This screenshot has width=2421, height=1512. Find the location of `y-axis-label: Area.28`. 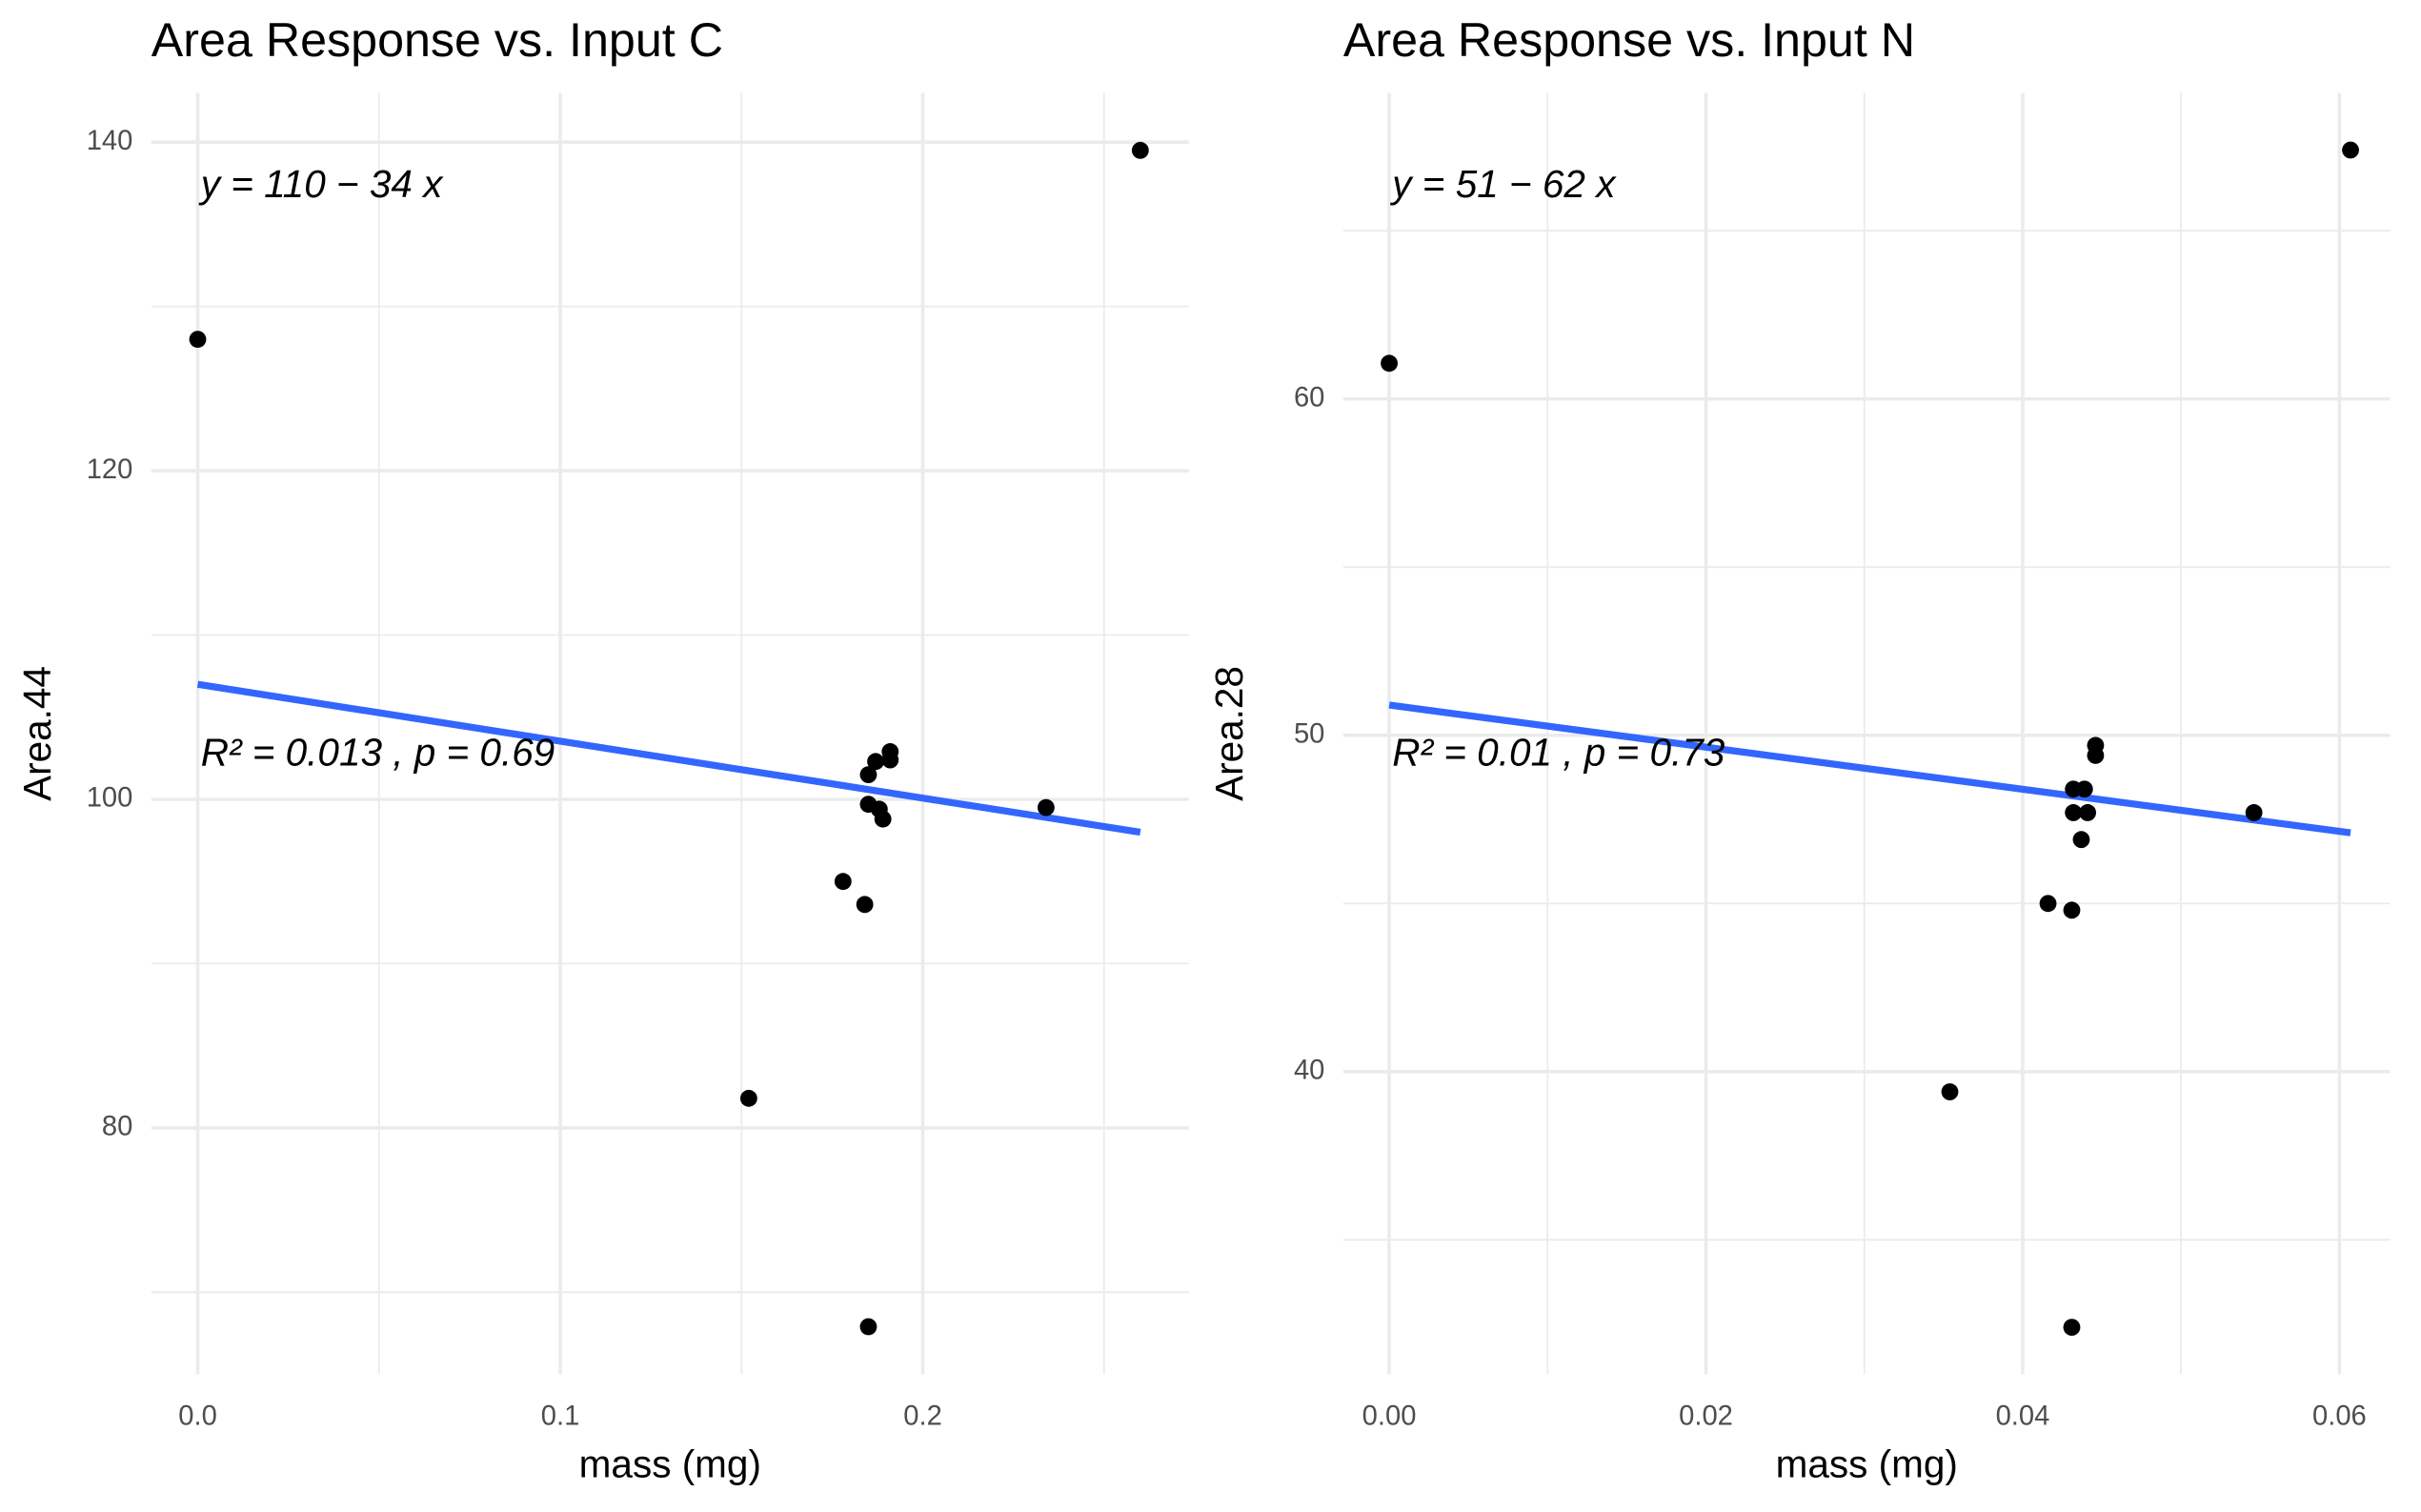

y-axis-label: Area.28 is located at coordinates (1229, 733).